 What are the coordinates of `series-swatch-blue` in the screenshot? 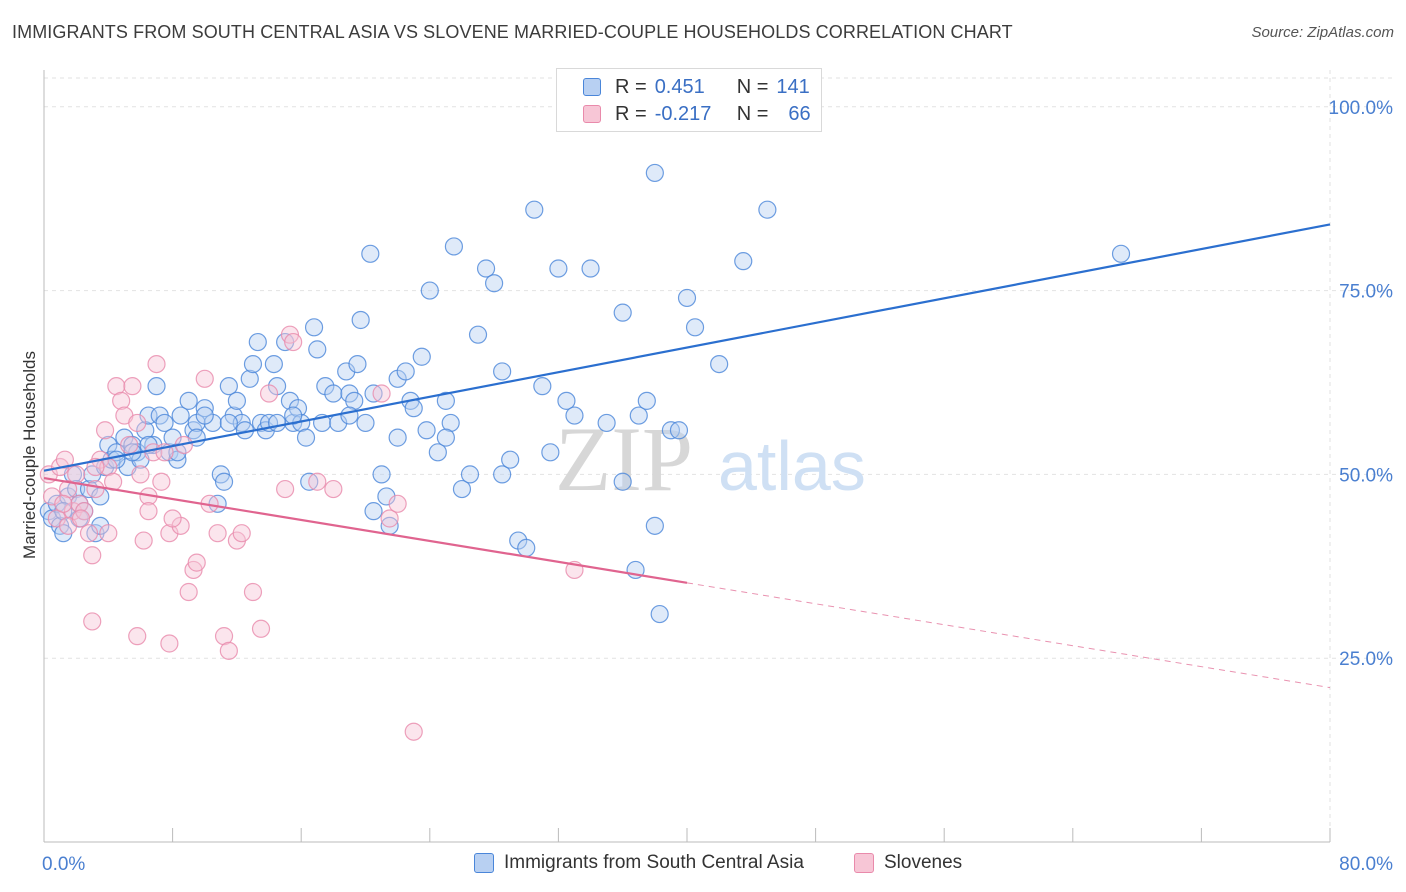 It's located at (484, 863).